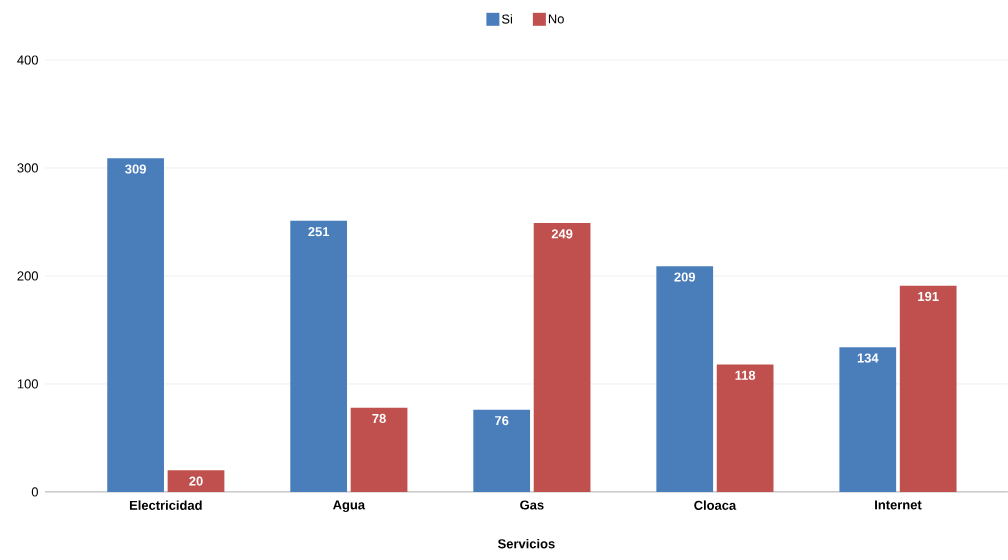 The image size is (1008, 560). Describe the element at coordinates (349, 506) in the screenshot. I see `x-tick-label: Agua` at that location.